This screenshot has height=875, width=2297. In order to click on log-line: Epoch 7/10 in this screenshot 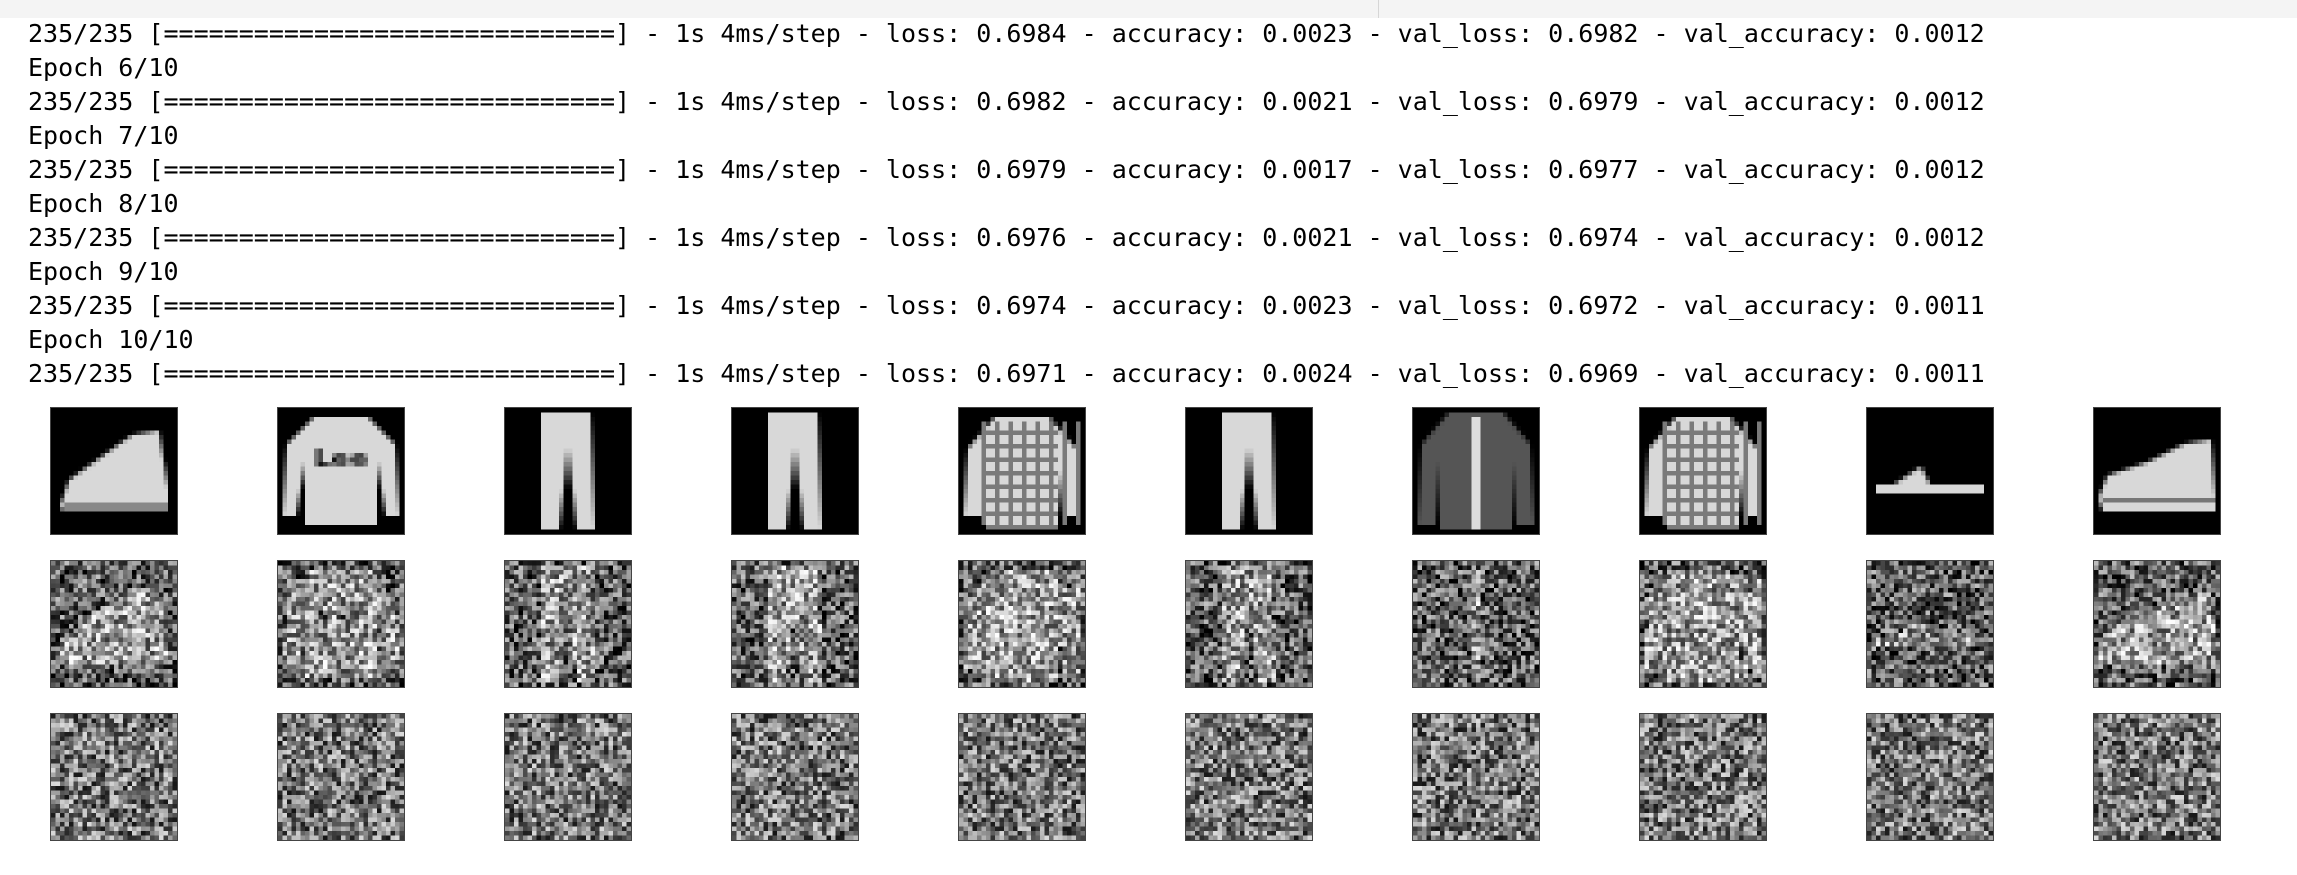, I will do `click(103, 135)`.